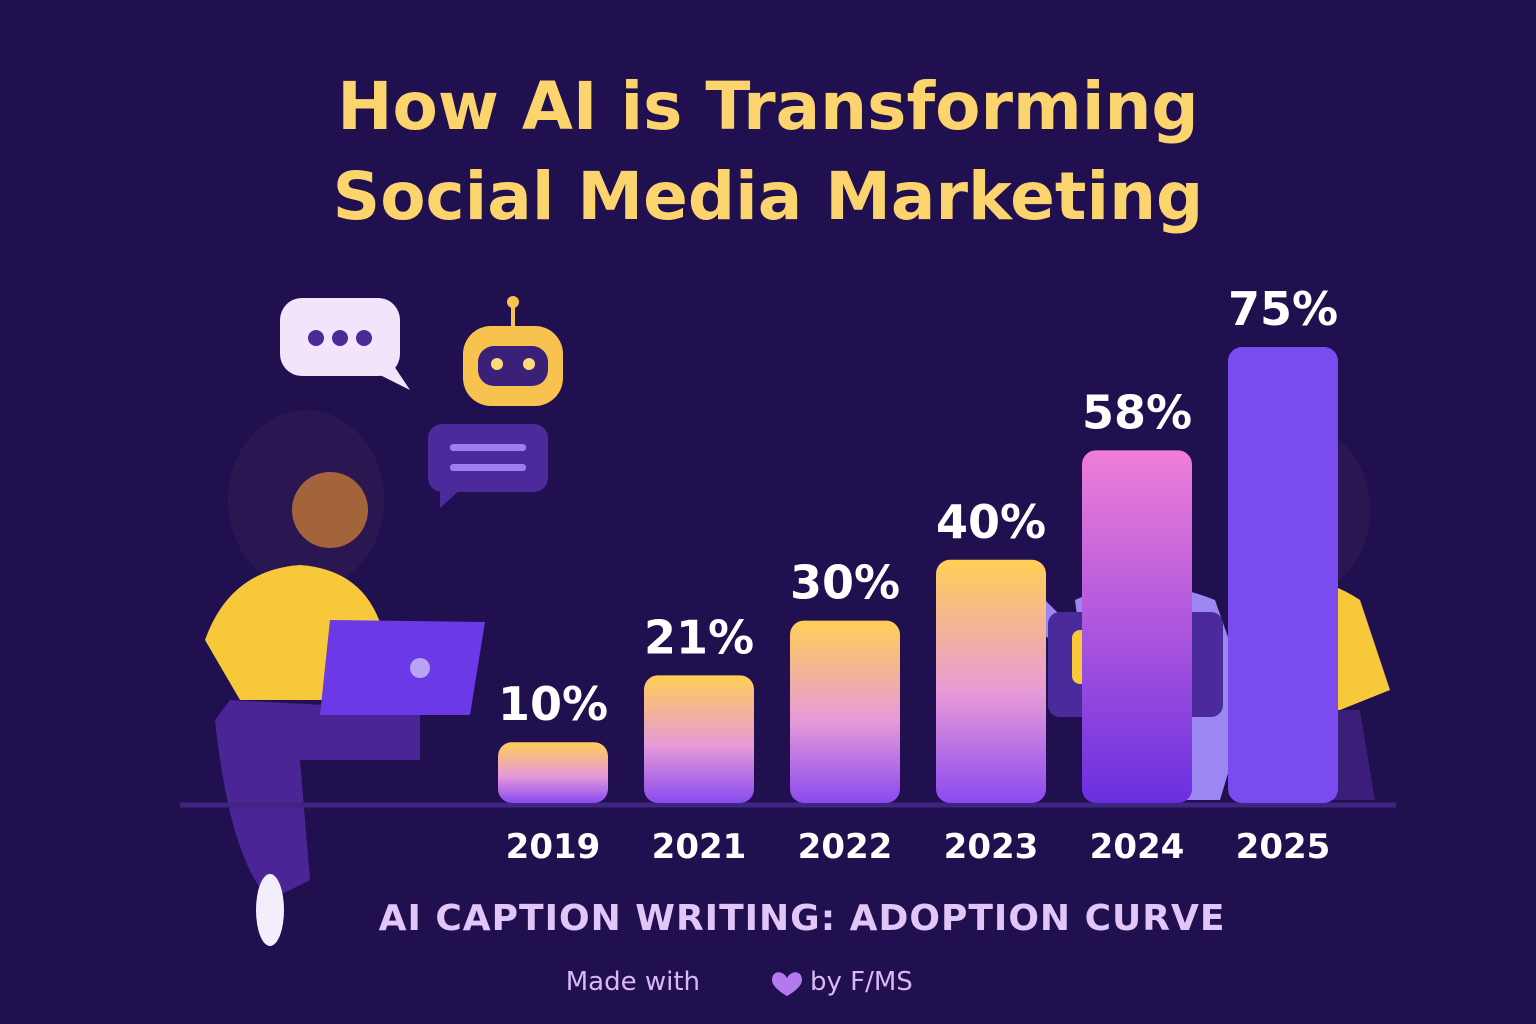 This screenshot has height=1024, width=1536. I want to click on subtitle: AI CAPTION WRITING: ADOPTION CURVE, so click(802, 918).